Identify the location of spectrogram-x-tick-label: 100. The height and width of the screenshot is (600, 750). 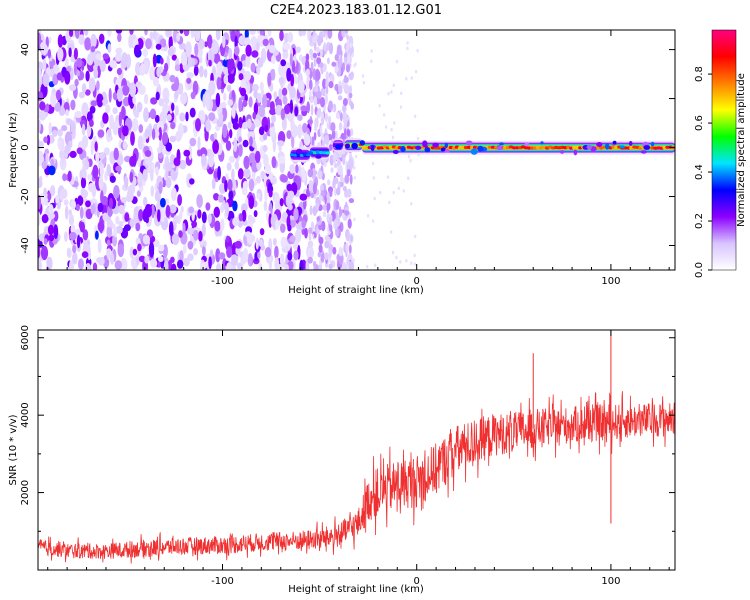
(610, 281).